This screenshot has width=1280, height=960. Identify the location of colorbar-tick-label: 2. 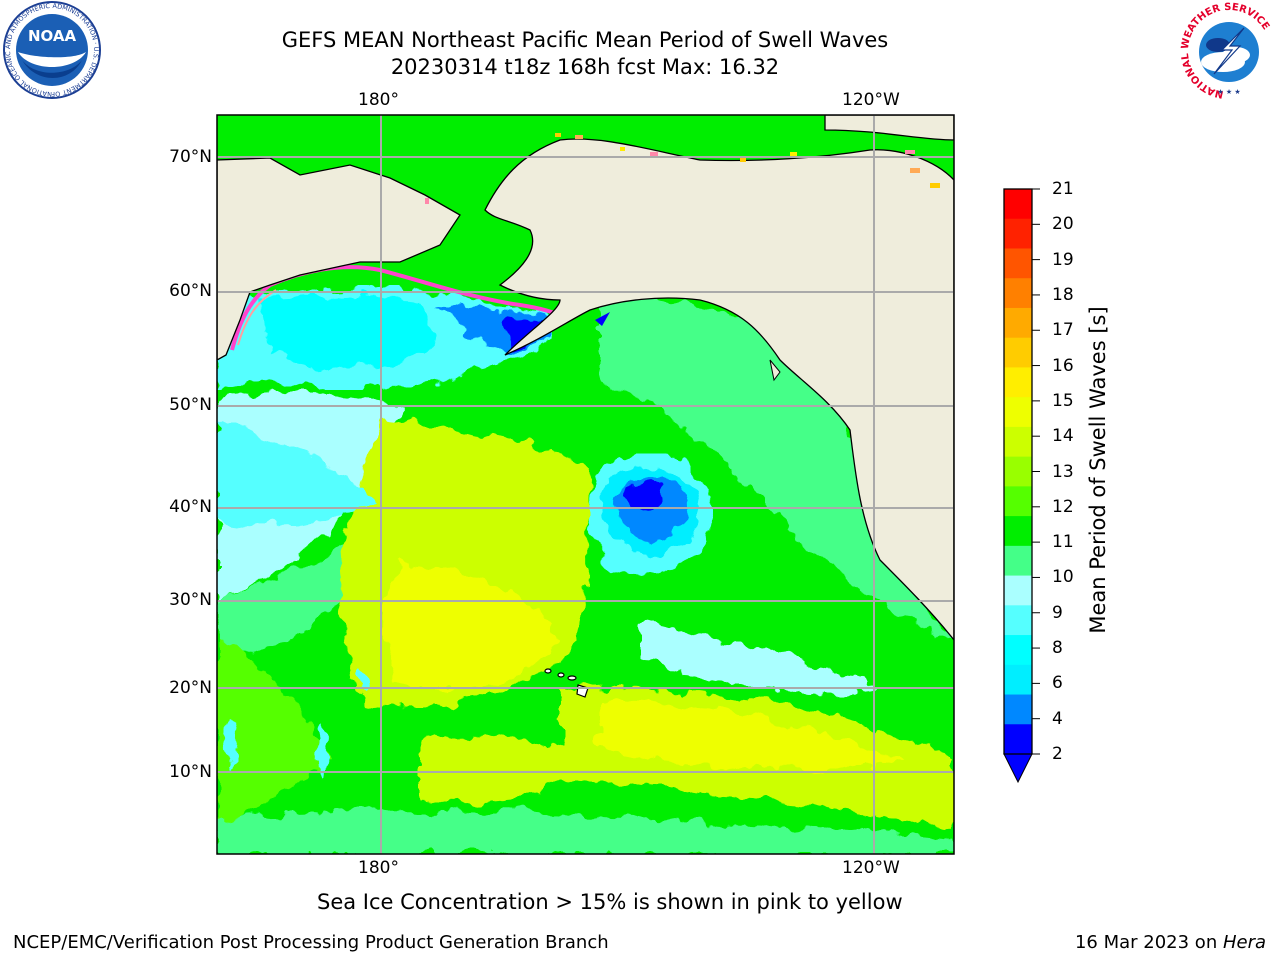
(1057, 754).